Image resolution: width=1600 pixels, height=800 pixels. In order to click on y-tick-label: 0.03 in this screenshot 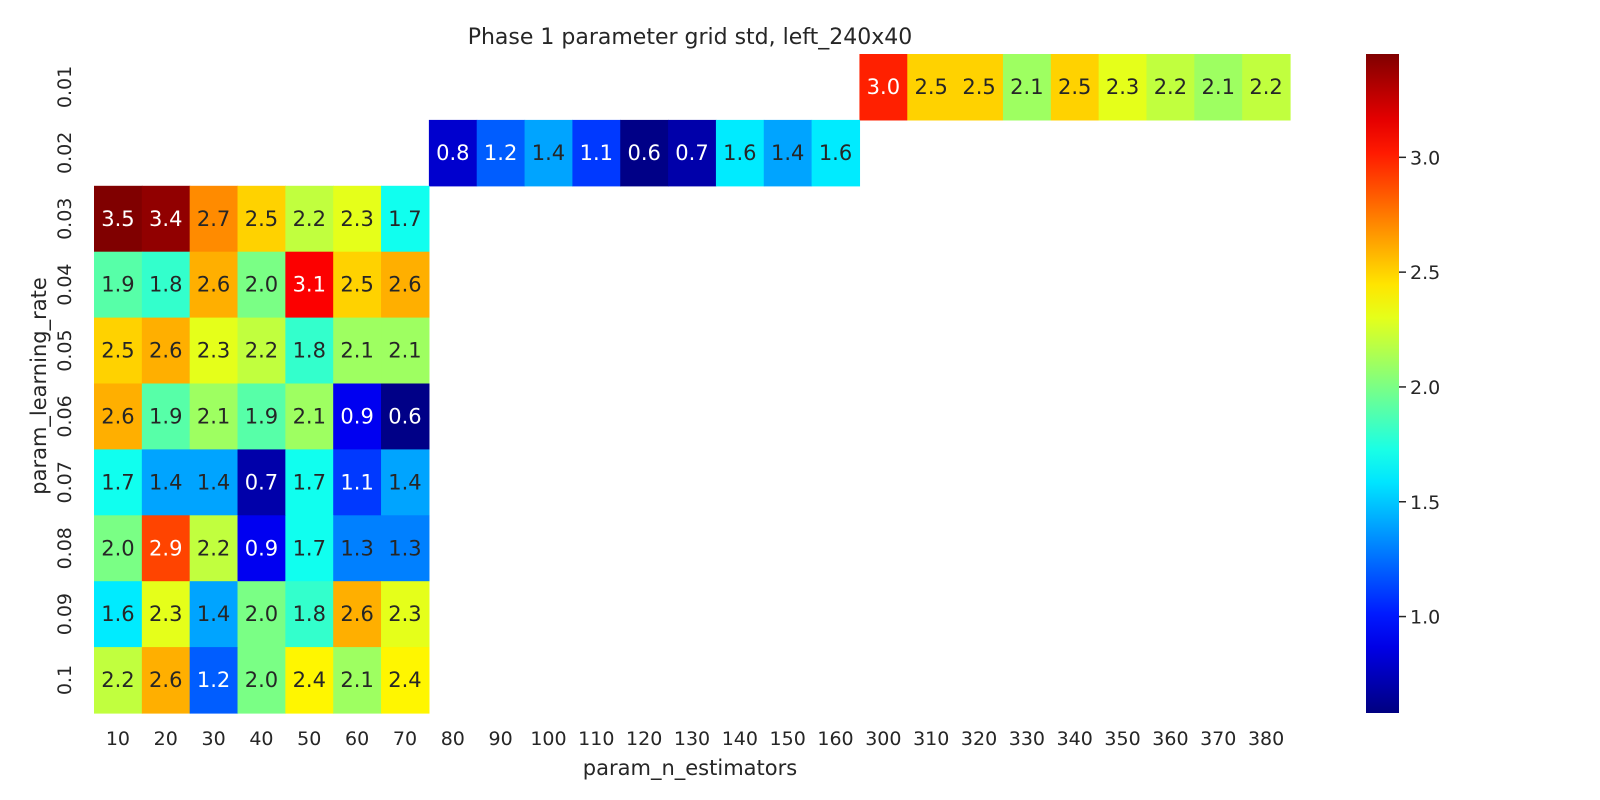, I will do `click(65, 219)`.